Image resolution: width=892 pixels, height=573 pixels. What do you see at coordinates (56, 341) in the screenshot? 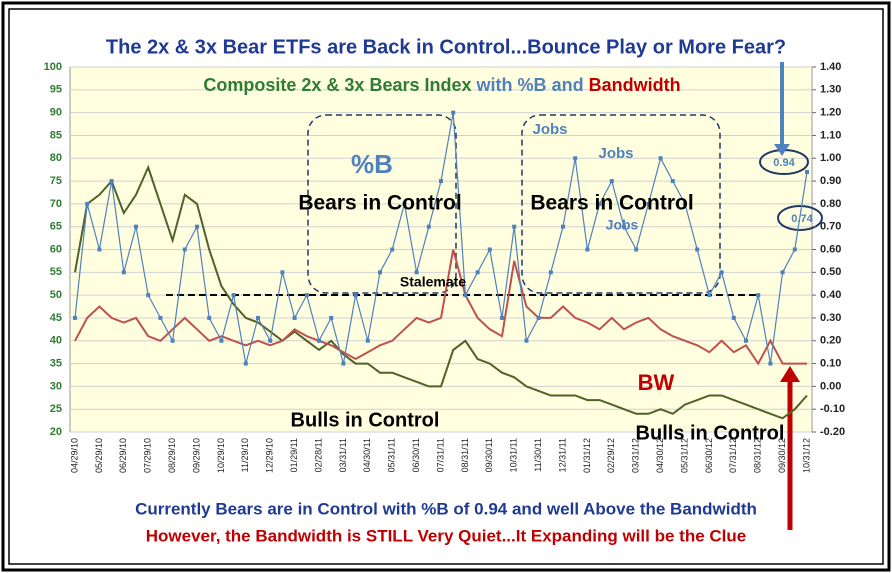
I see `y-tick-label: 40` at bounding box center [56, 341].